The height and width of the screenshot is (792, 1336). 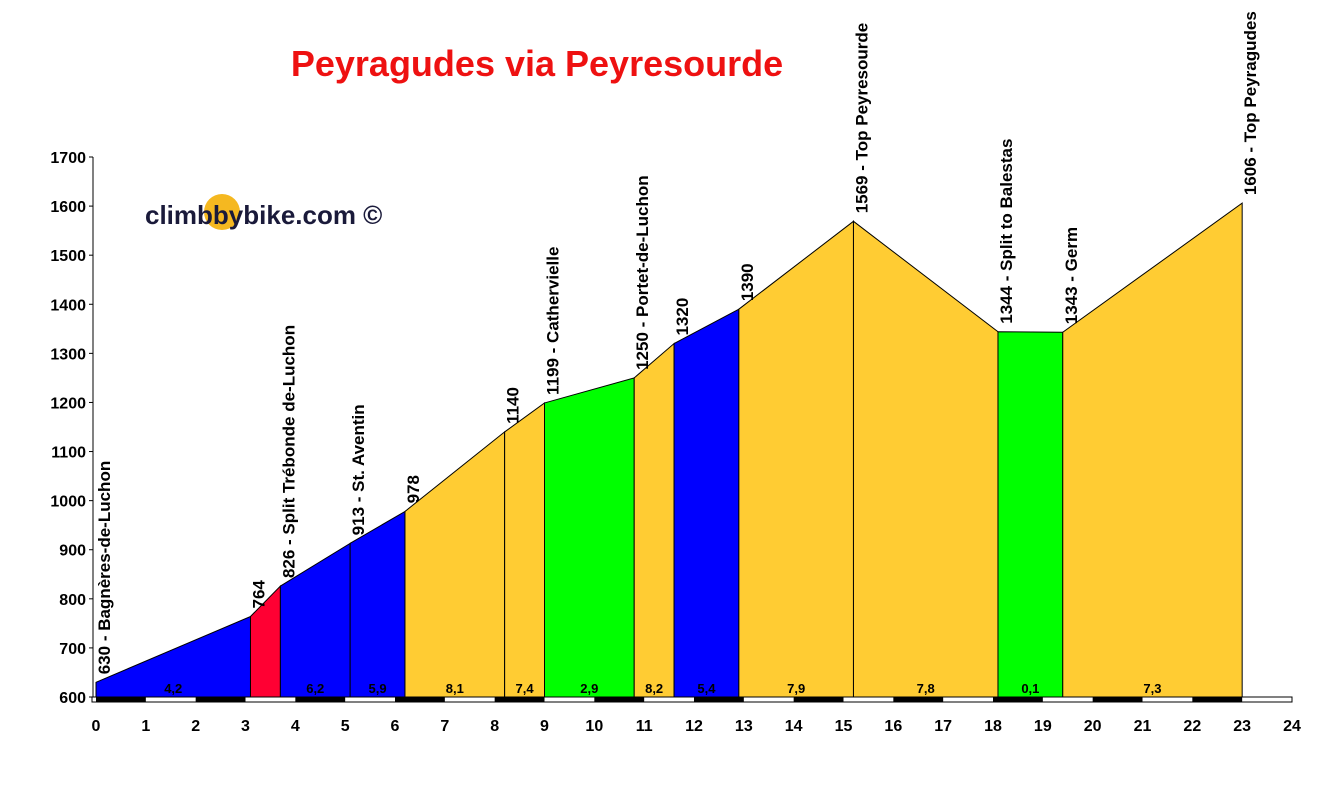 What do you see at coordinates (68, 158) in the screenshot?
I see `y-tick-label: 1700` at bounding box center [68, 158].